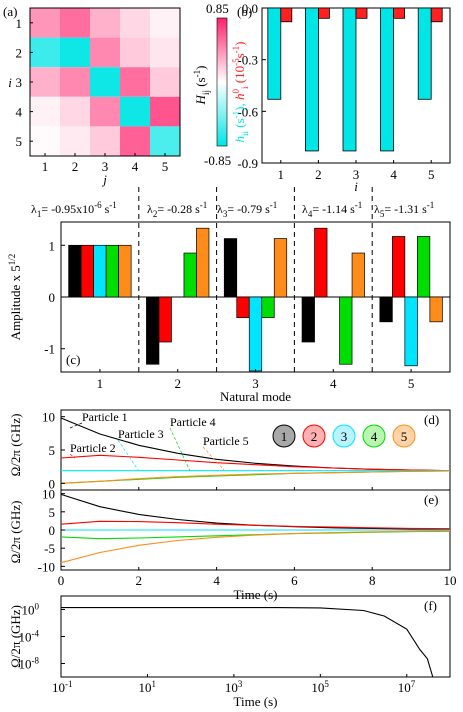 This screenshot has height=712, width=463. What do you see at coordinates (93, 448) in the screenshot?
I see `particle-label: Particle 2` at bounding box center [93, 448].